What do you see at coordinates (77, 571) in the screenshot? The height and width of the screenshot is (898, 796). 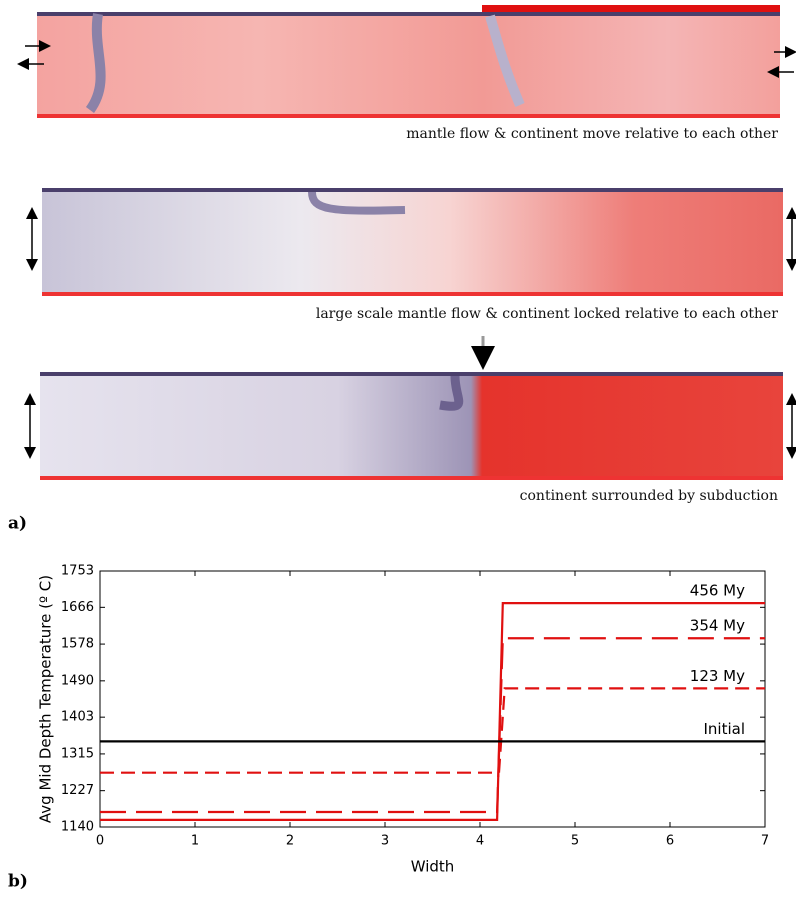 I see `y-tick-label: 1753` at bounding box center [77, 571].